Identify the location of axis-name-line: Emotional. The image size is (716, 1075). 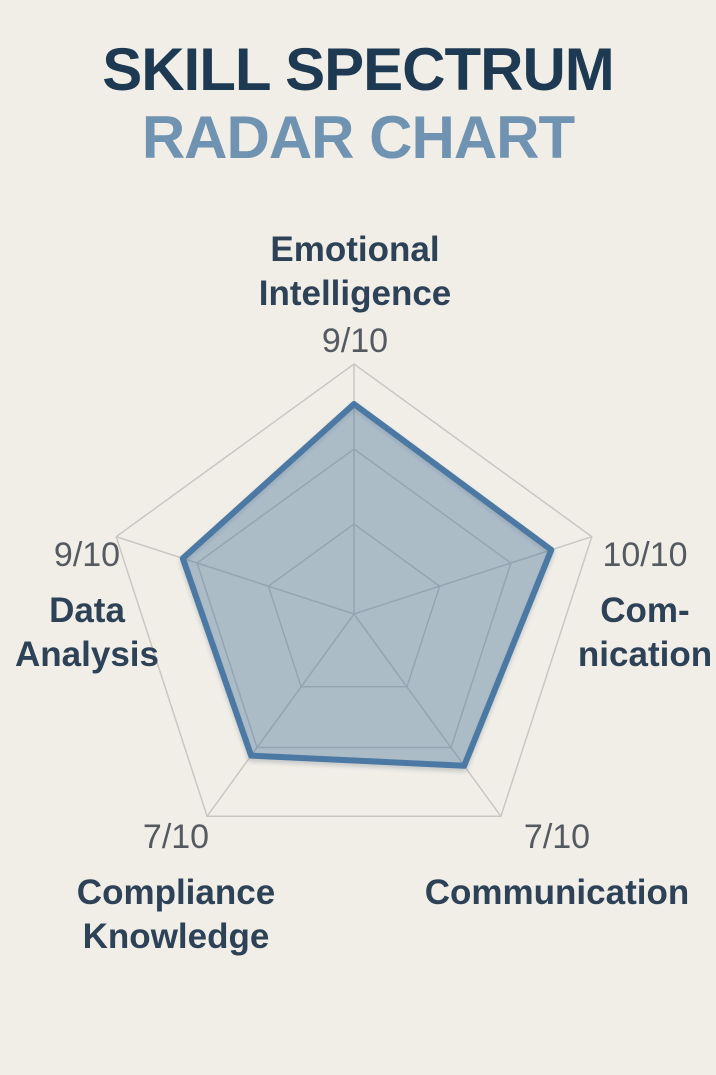
(355, 249).